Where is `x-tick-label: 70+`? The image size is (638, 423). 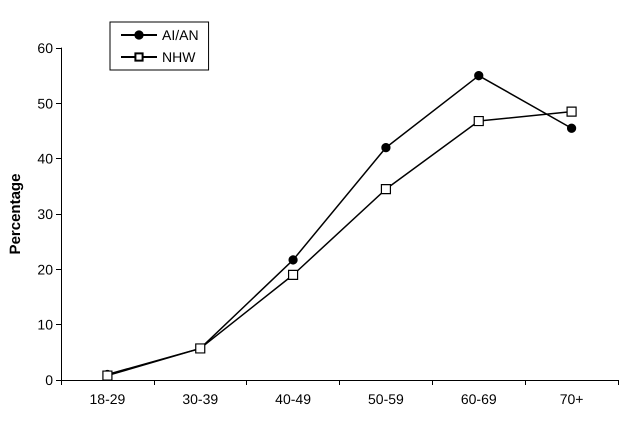 x-tick-label: 70+ is located at coordinates (572, 399).